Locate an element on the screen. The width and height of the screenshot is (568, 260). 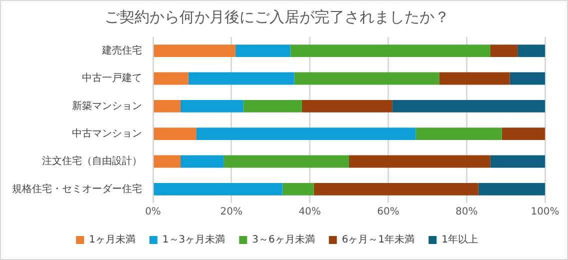
legend-label: 1ヶ月未満 is located at coordinates (112, 240).